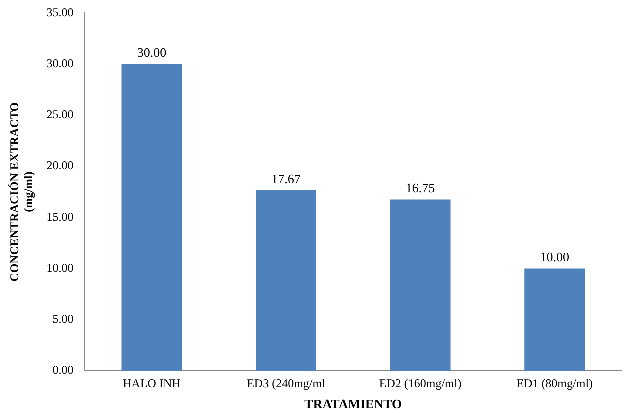  I want to click on x-tick-label: ED1 (80mg/ml), so click(555, 383).